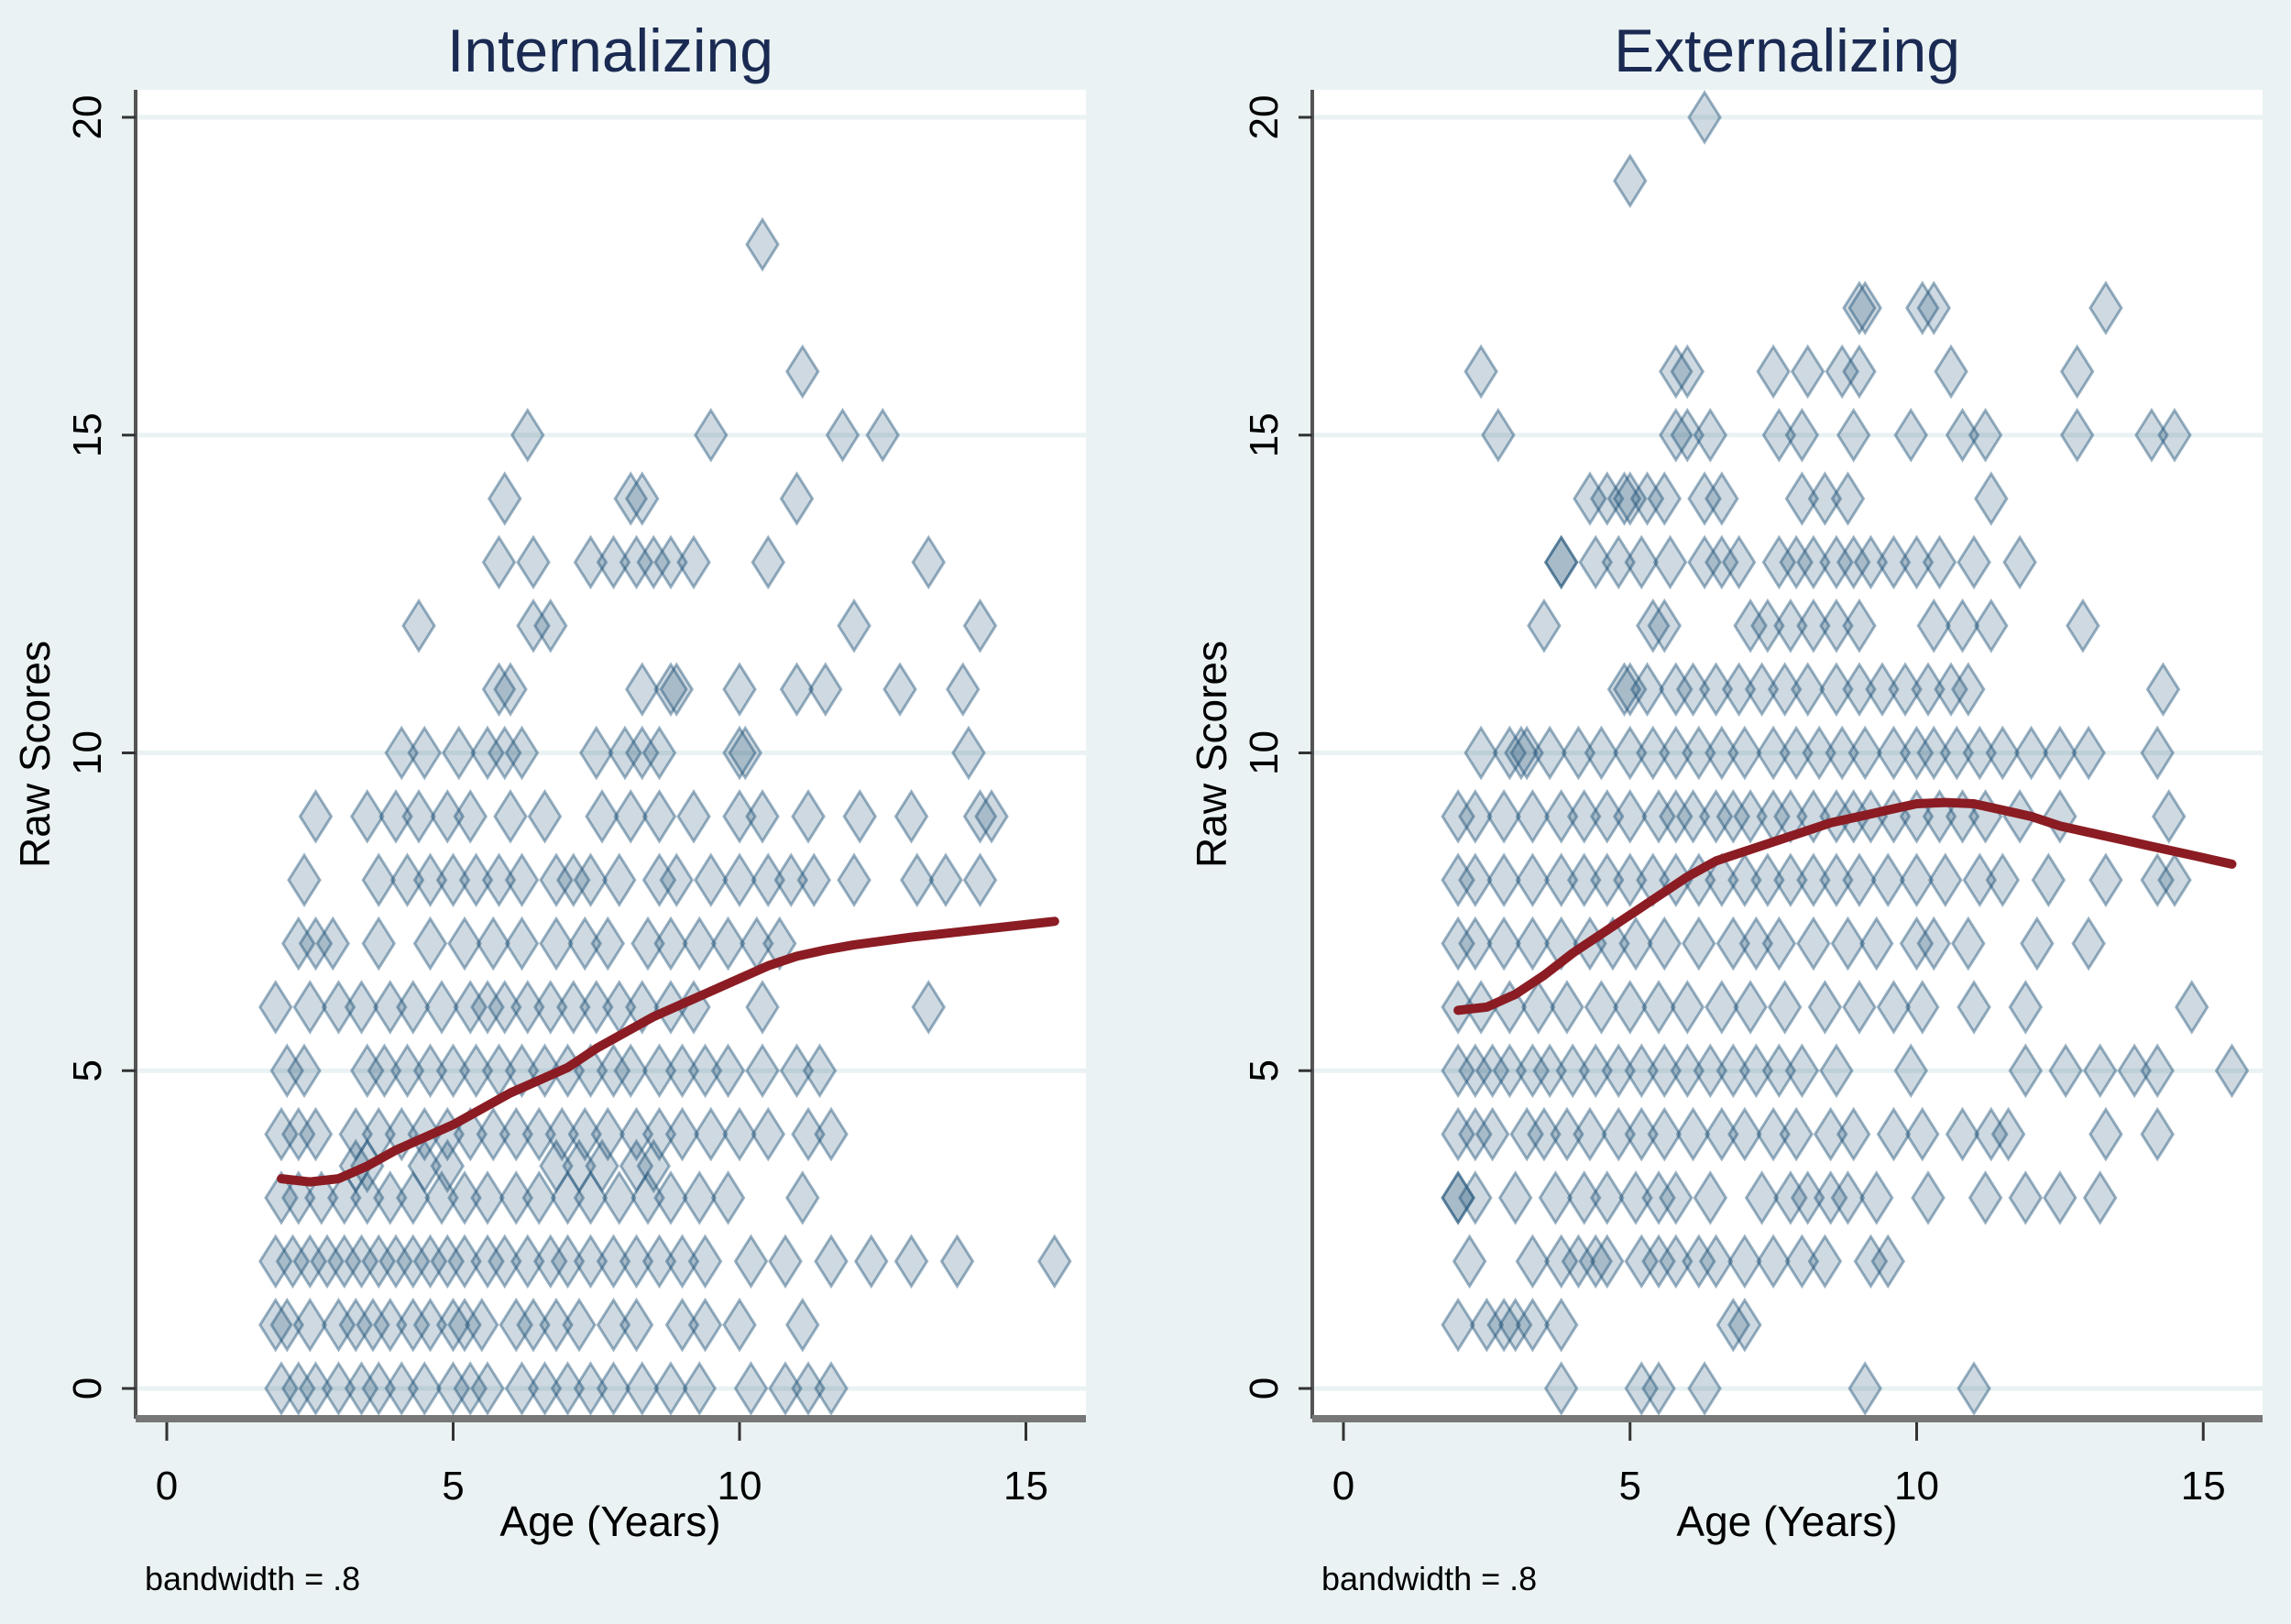  I want to click on y-tick-label: 10, so click(87, 752).